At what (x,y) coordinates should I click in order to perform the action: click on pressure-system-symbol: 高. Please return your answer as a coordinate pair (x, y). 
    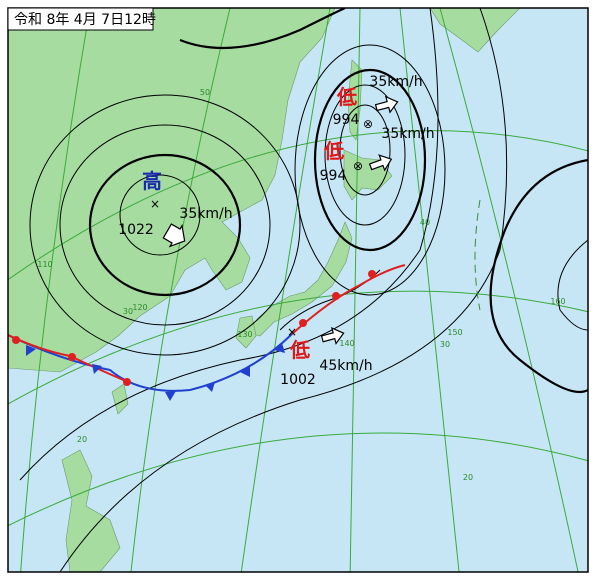
    Looking at the image, I should click on (152, 181).